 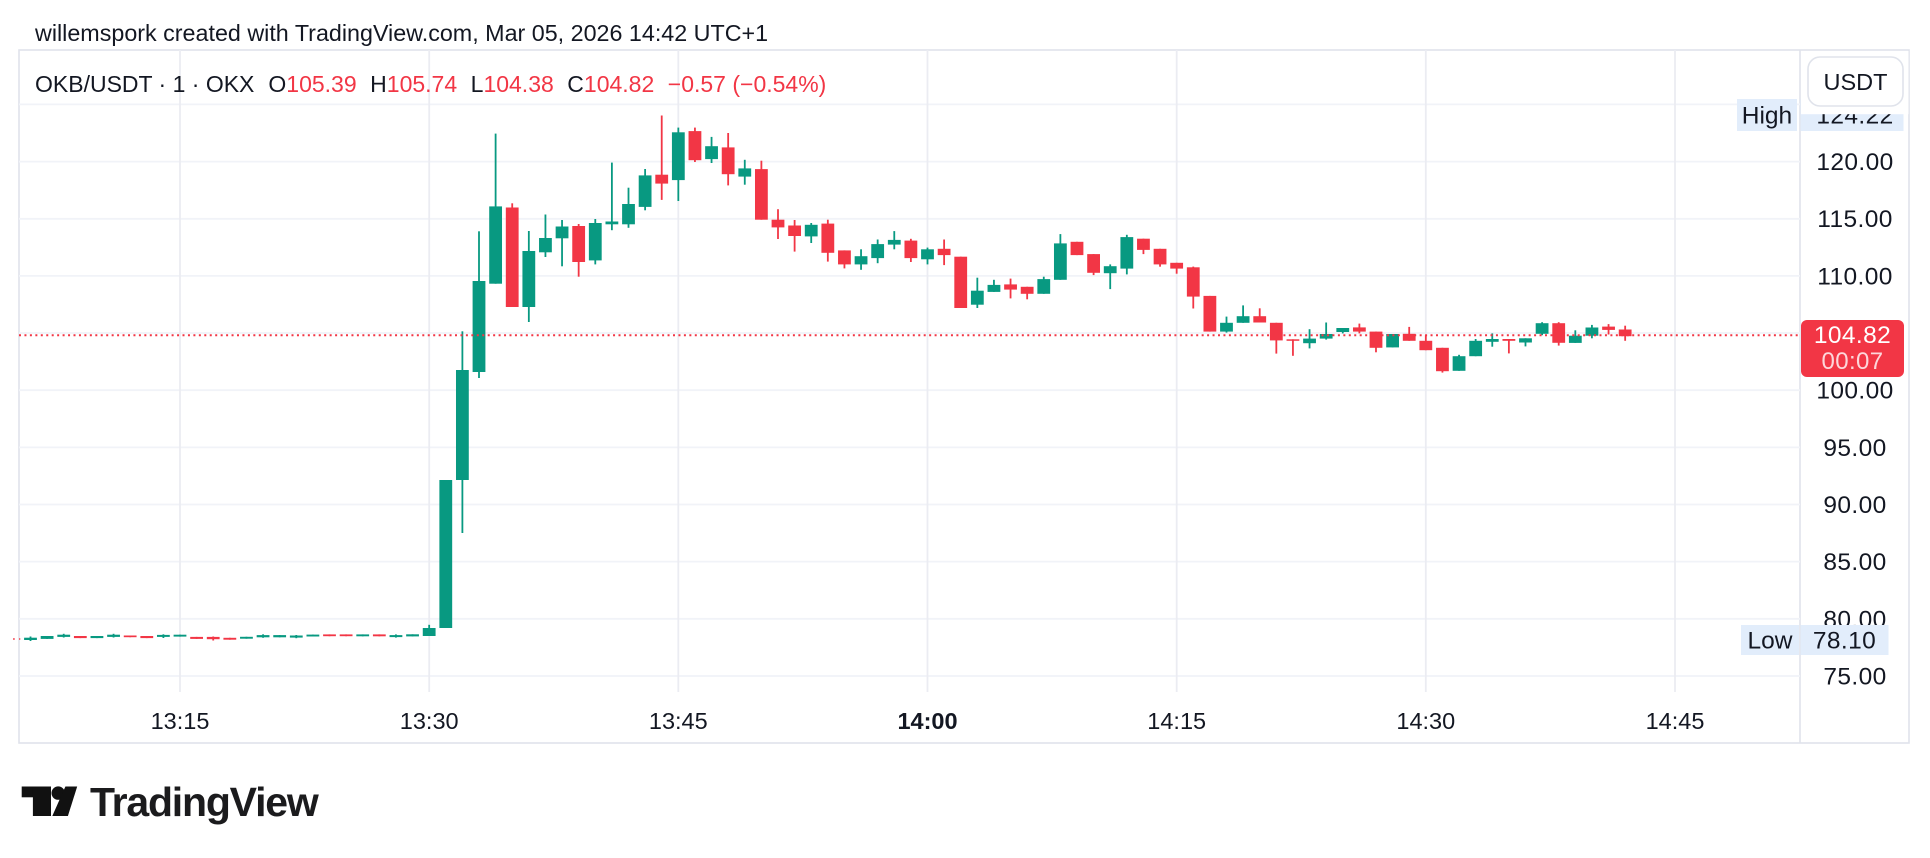 I want to click on svg-text: 75.00, so click(x=1854, y=677).